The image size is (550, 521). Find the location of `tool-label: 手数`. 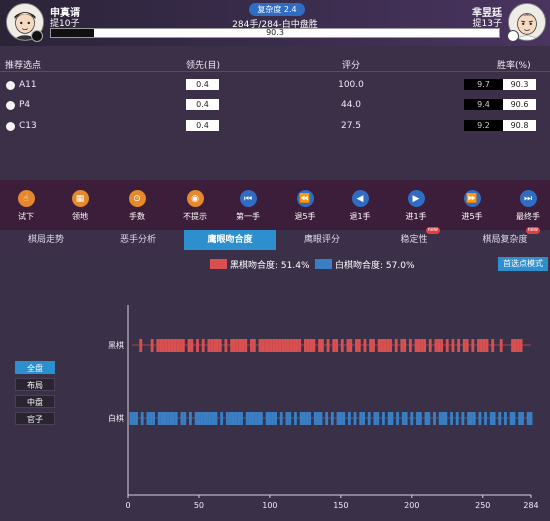

tool-label: 手数 is located at coordinates (137, 216).